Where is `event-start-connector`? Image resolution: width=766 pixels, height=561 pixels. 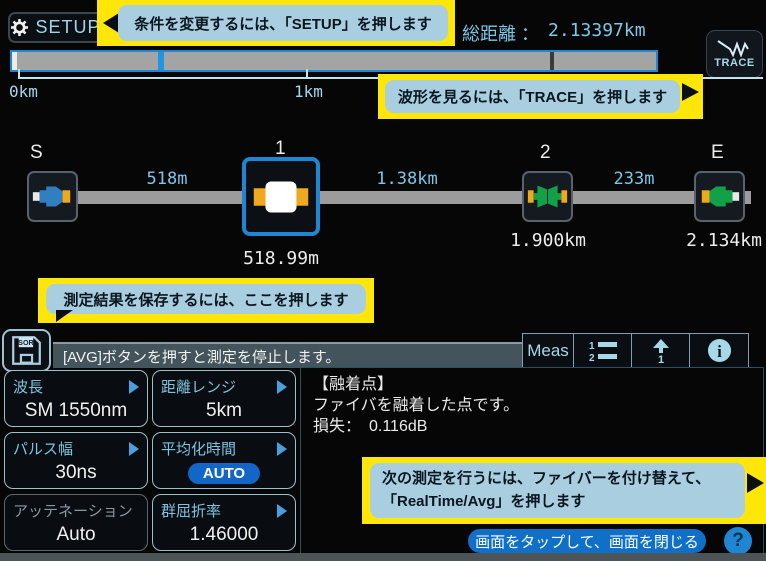
event-start-connector is located at coordinates (52, 196).